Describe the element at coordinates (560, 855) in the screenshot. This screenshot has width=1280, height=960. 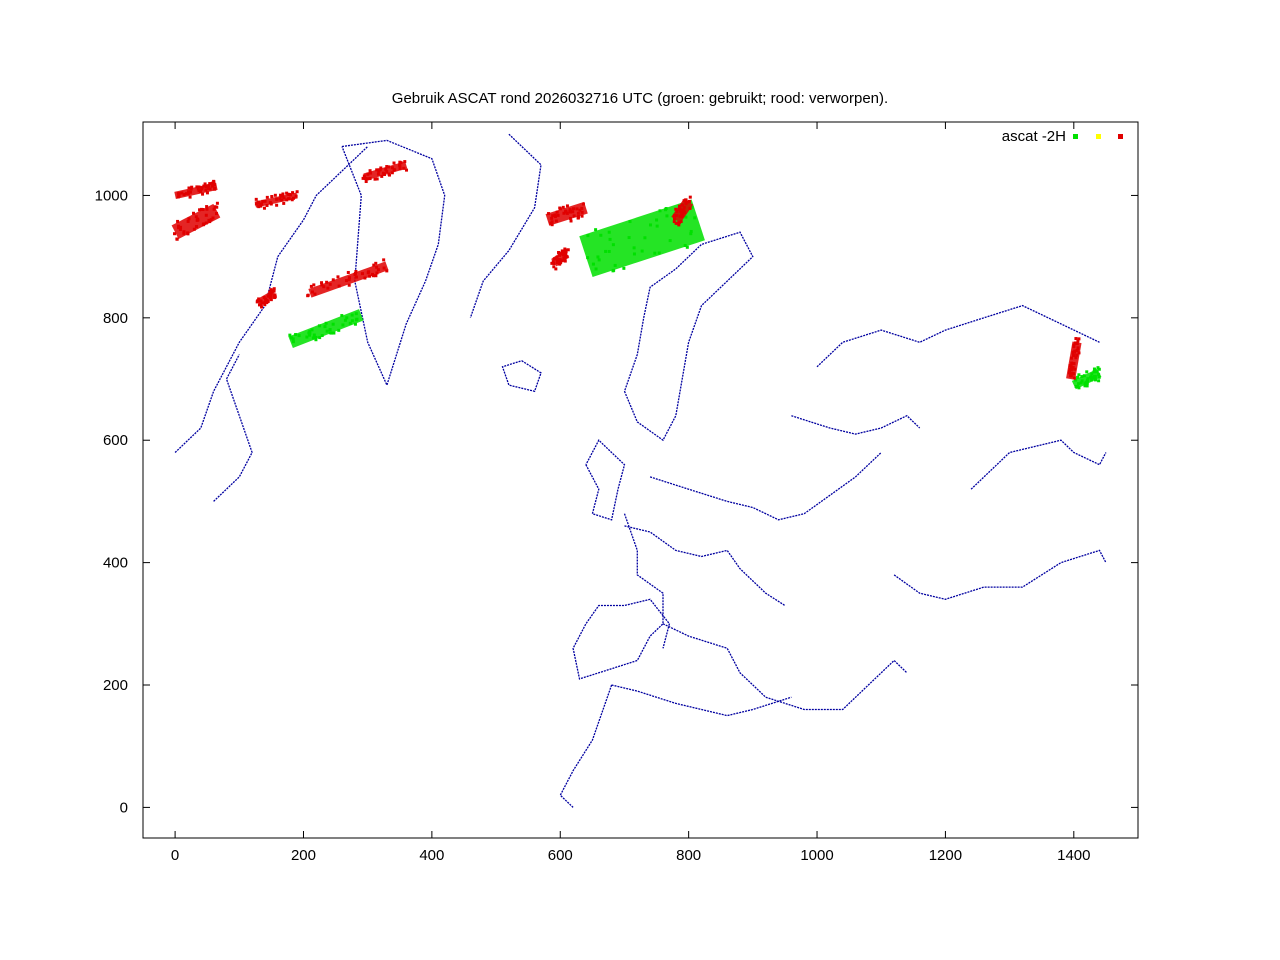
I see `x-tick-label: 600` at that location.